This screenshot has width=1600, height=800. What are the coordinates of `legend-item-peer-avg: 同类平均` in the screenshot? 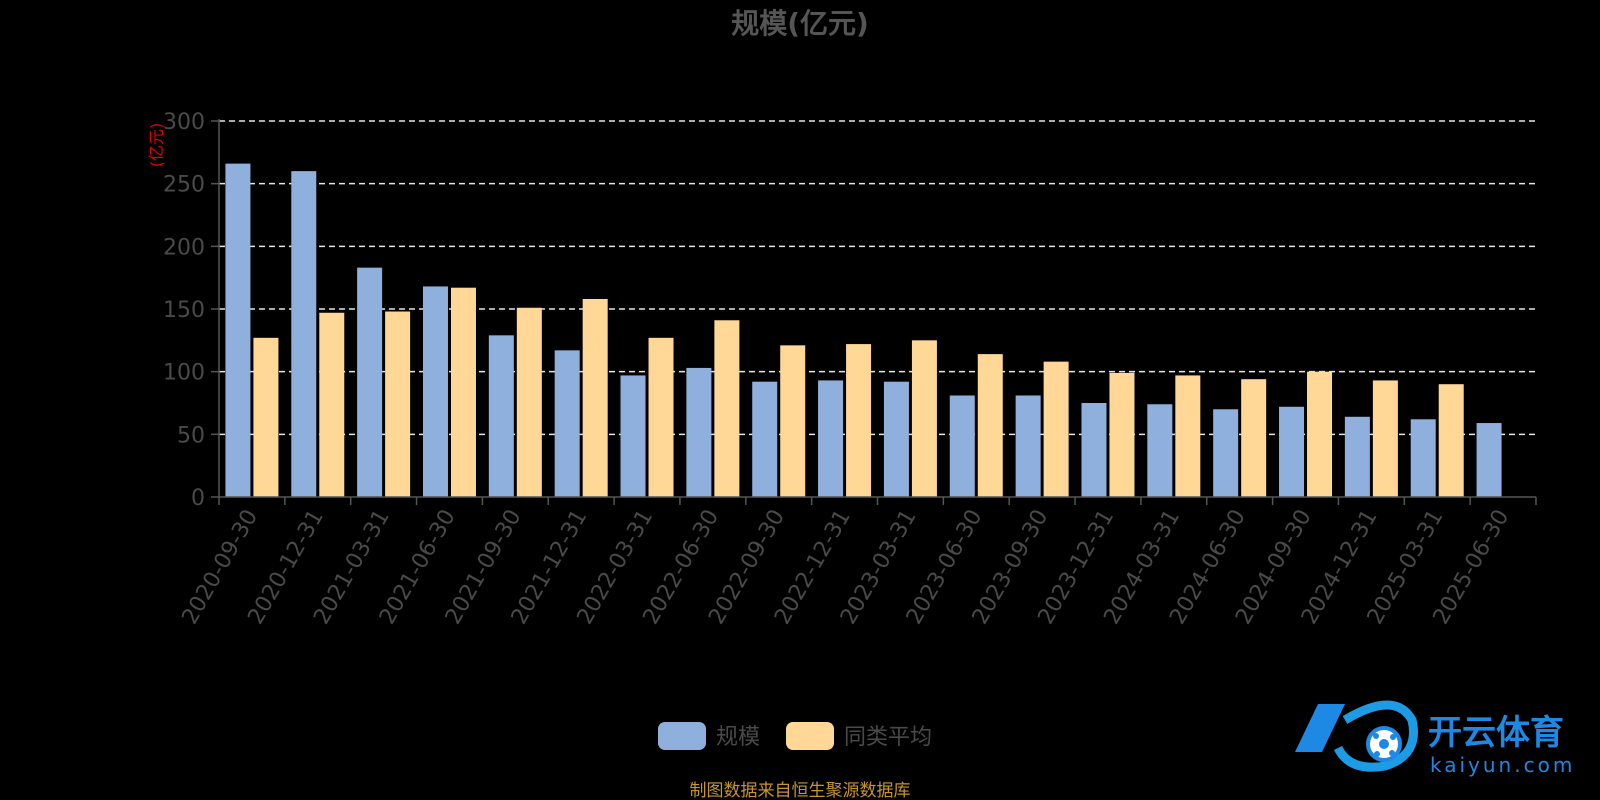 It's located at (859, 736).